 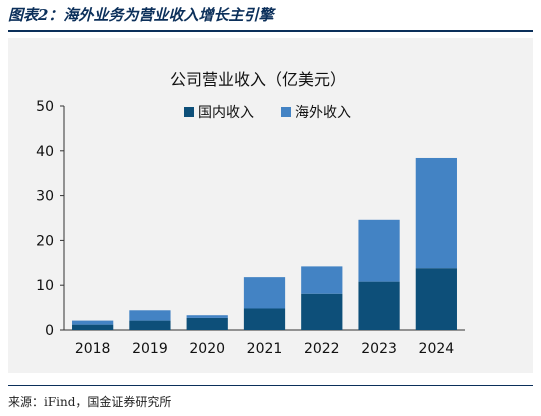 I want to click on x-tick-label: 2019, so click(x=150, y=349).